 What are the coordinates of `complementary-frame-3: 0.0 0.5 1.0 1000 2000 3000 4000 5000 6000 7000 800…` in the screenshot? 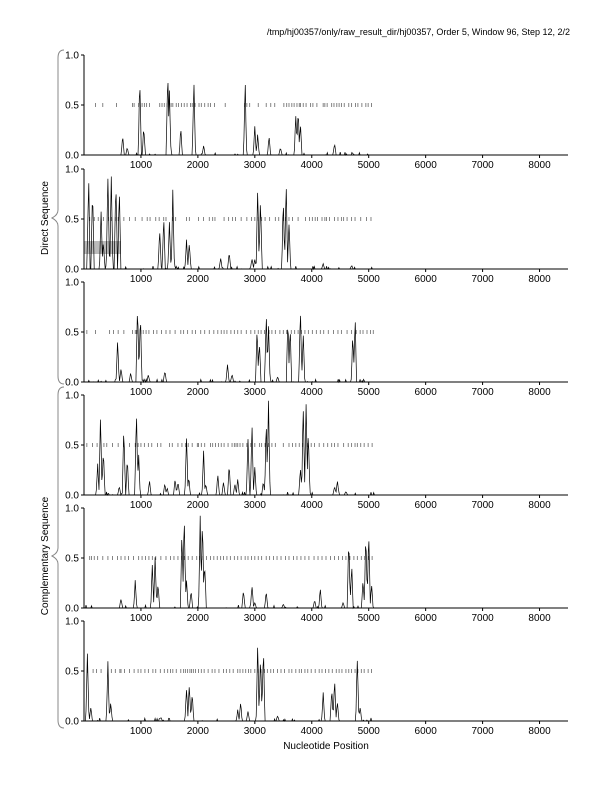 It's located at (316, 677).